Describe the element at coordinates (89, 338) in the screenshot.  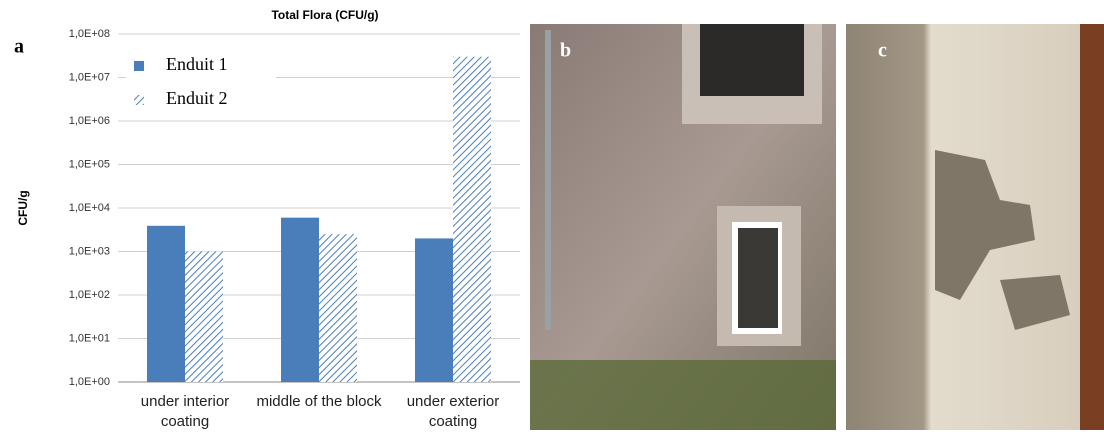
I see `y-tick-label: 1,0E+01` at that location.